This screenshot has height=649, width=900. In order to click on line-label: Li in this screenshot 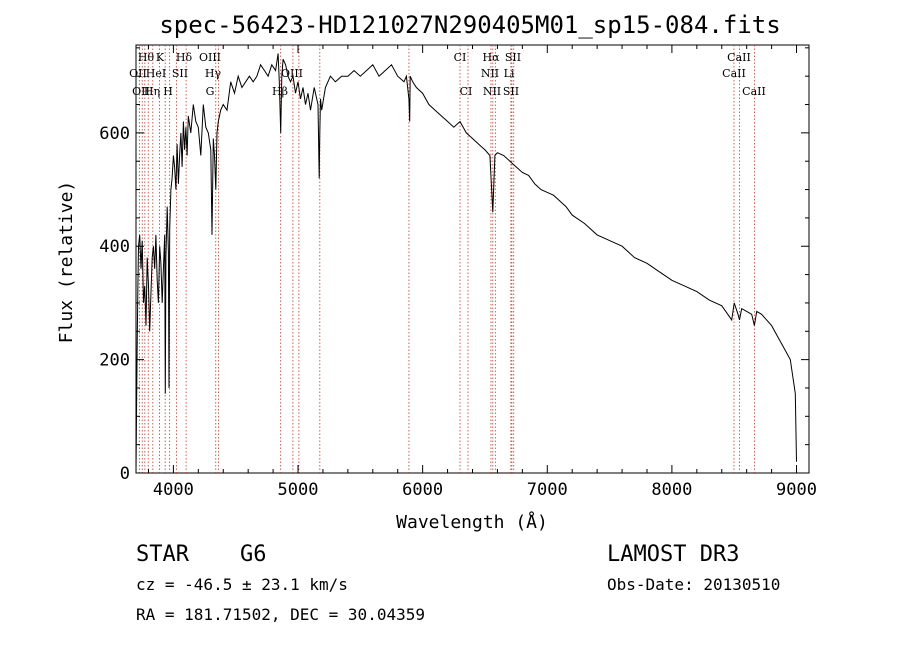, I will do `click(509, 73)`.